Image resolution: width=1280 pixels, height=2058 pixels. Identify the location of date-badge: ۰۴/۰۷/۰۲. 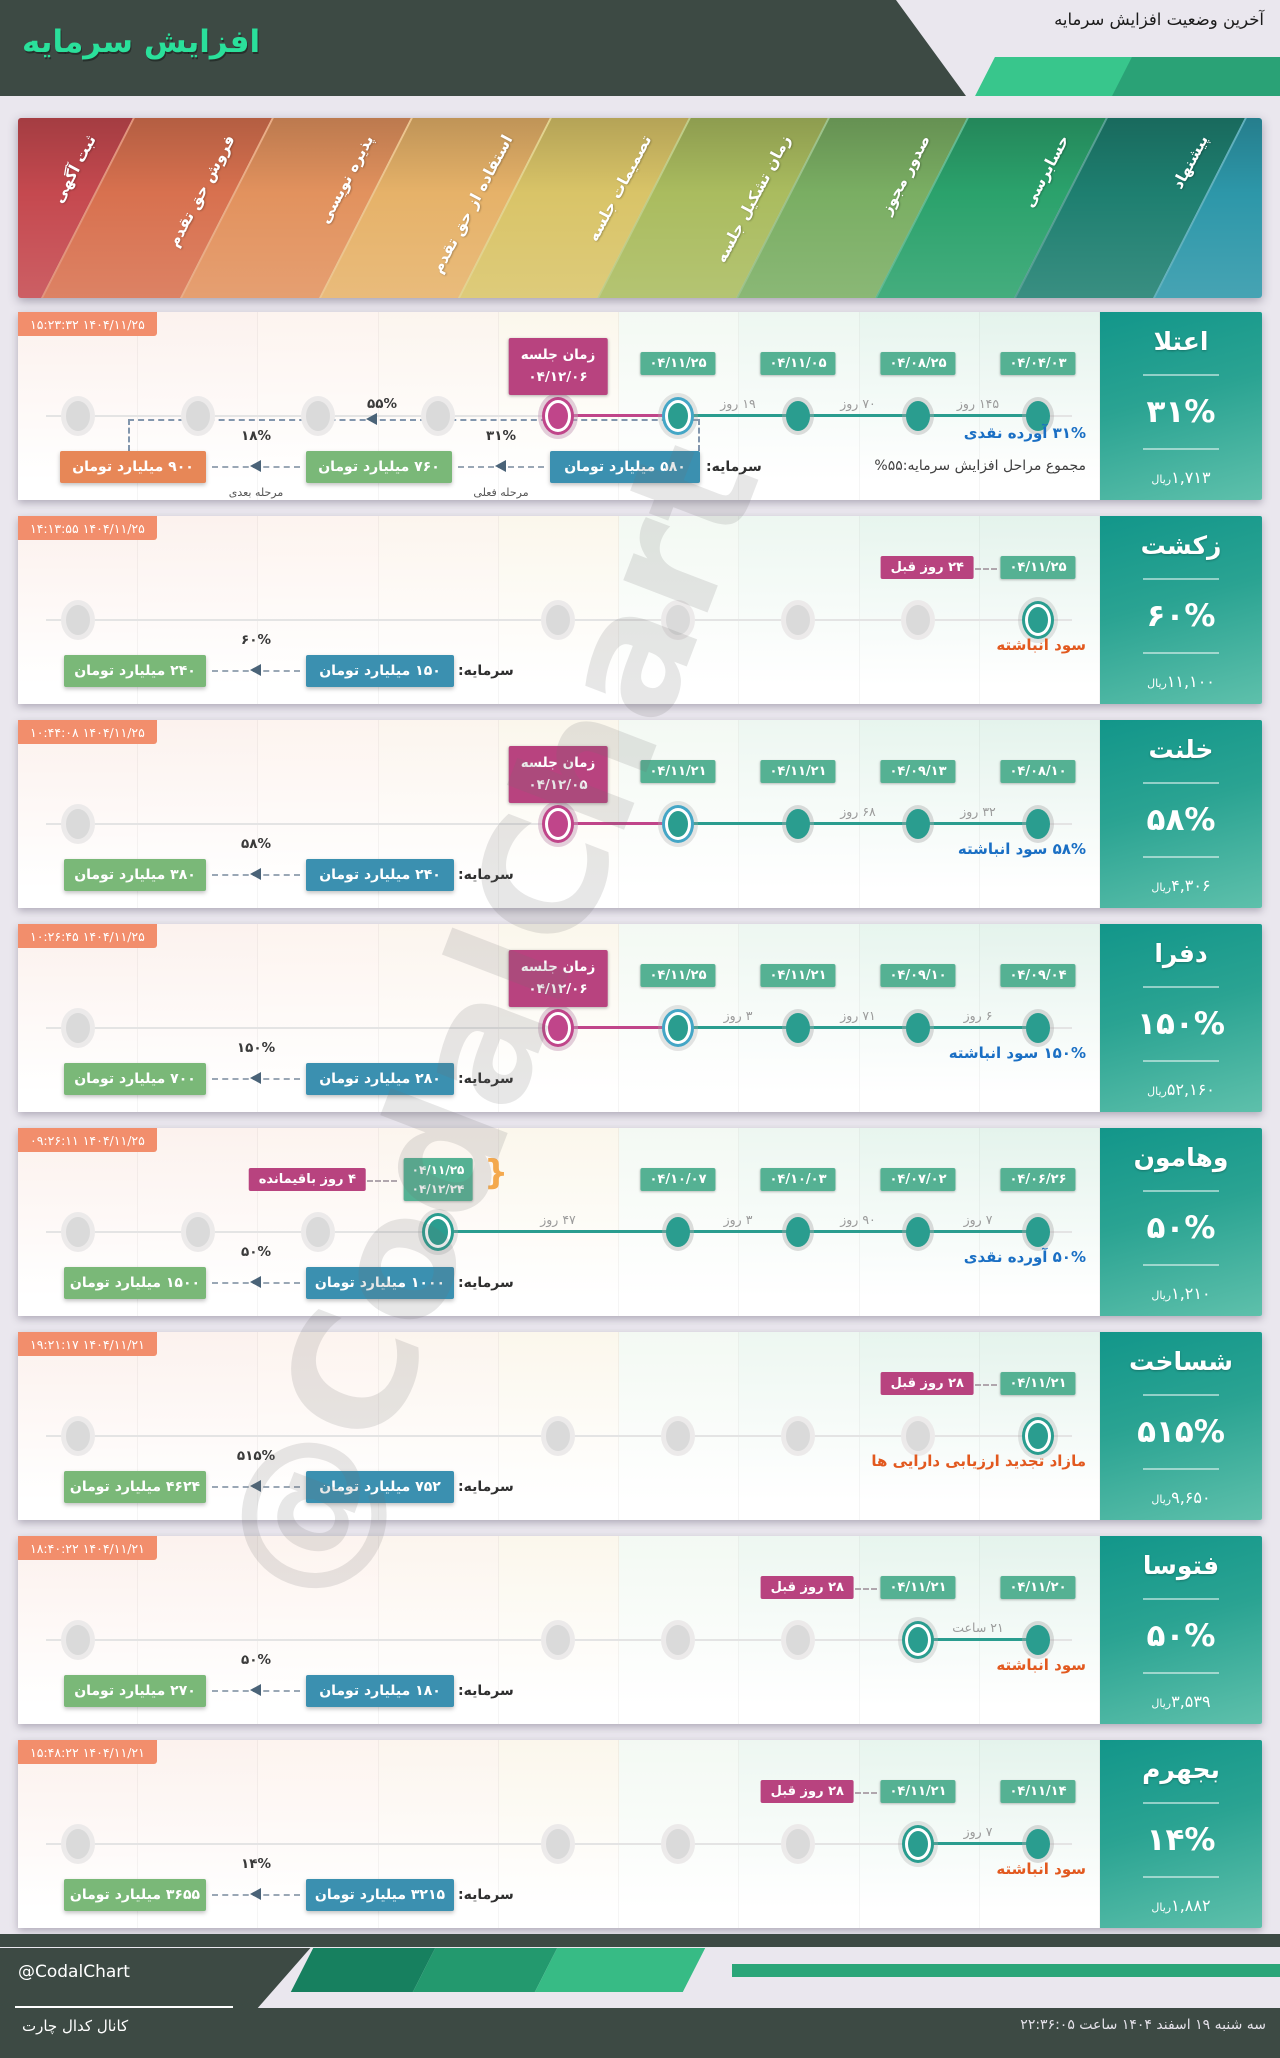
(918, 1179).